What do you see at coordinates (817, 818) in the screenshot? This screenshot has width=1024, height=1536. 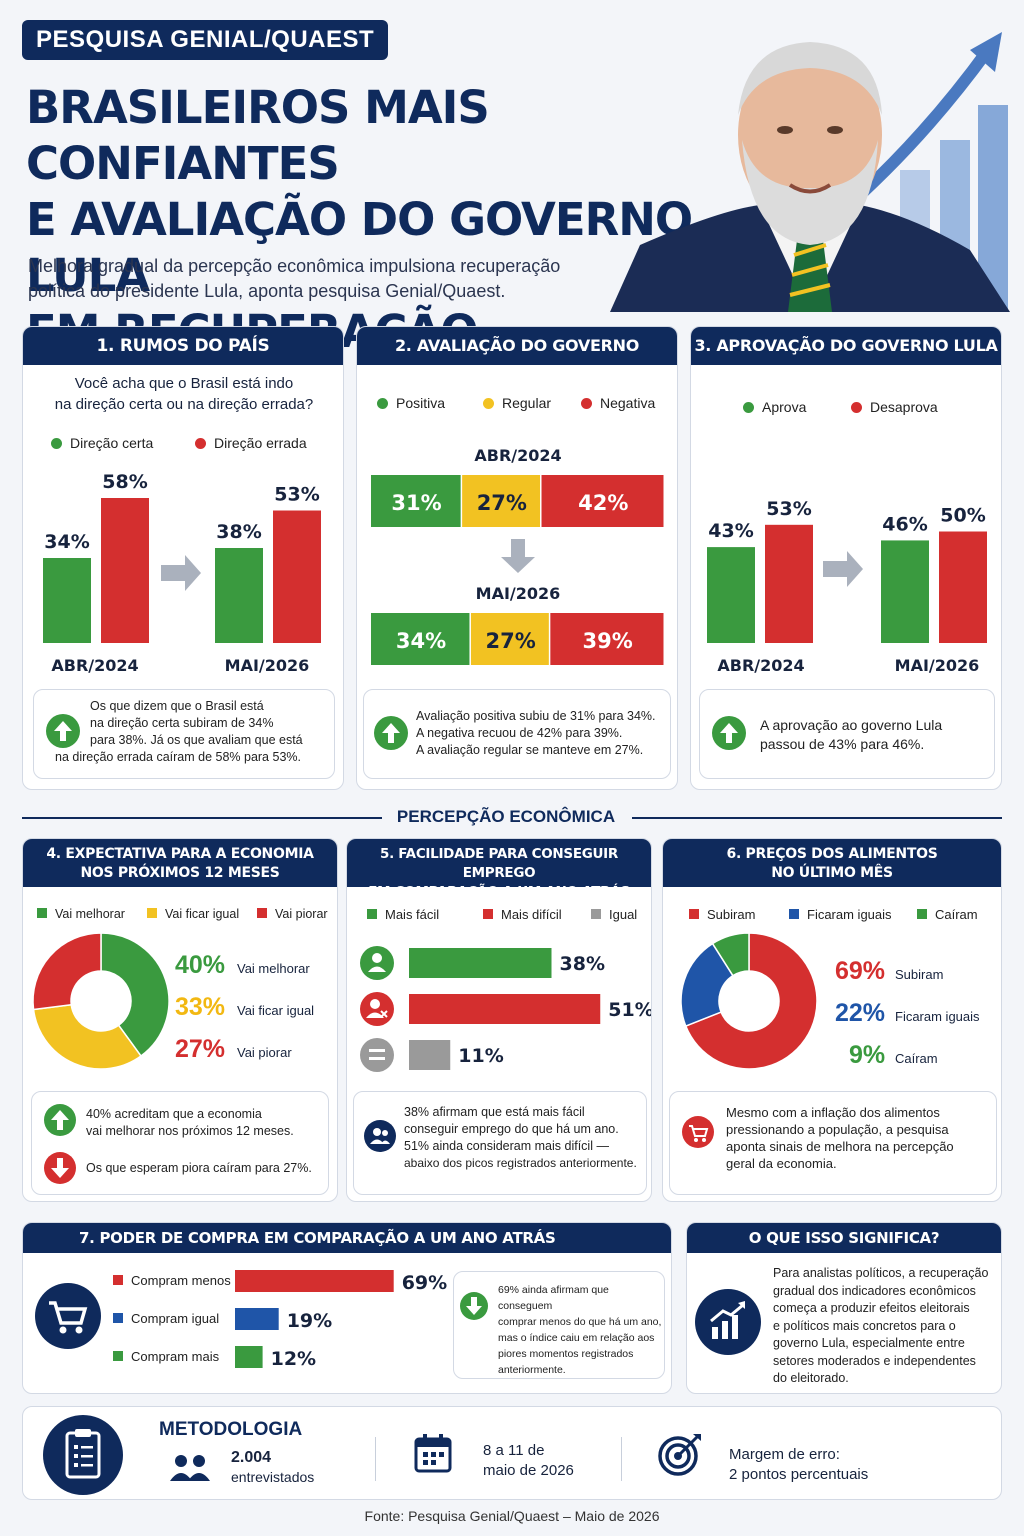 I see `section-divider` at bounding box center [817, 818].